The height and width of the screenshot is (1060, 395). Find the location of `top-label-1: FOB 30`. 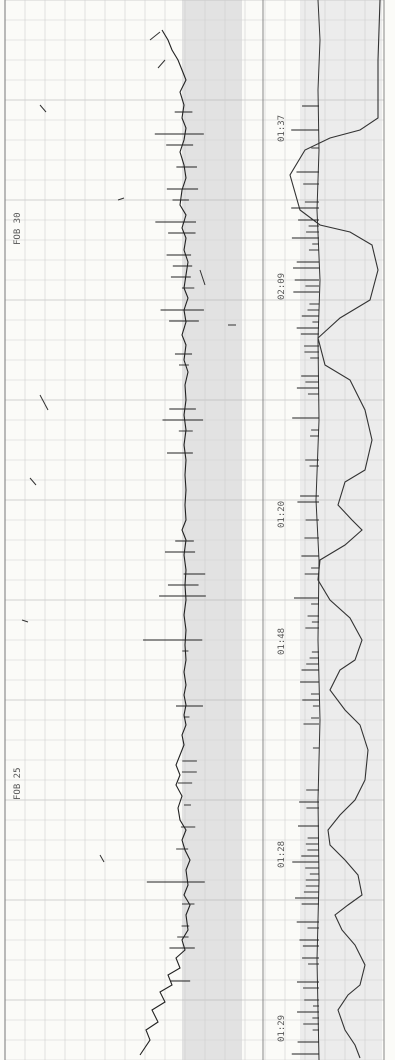

top-label-1: FOB 30 is located at coordinates (18, 228).